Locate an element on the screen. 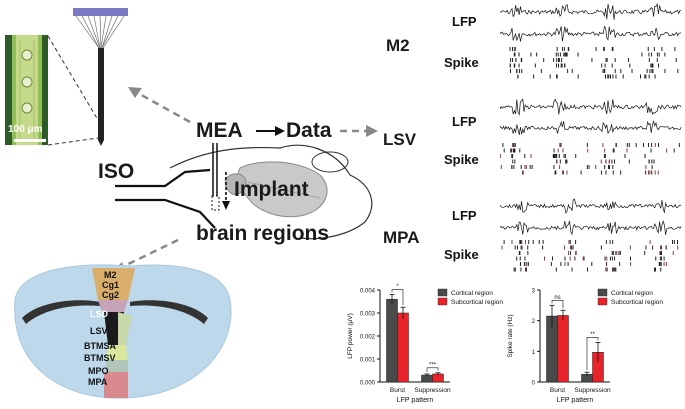  y-axis-label: LFP power (μV) is located at coordinates (350, 336).